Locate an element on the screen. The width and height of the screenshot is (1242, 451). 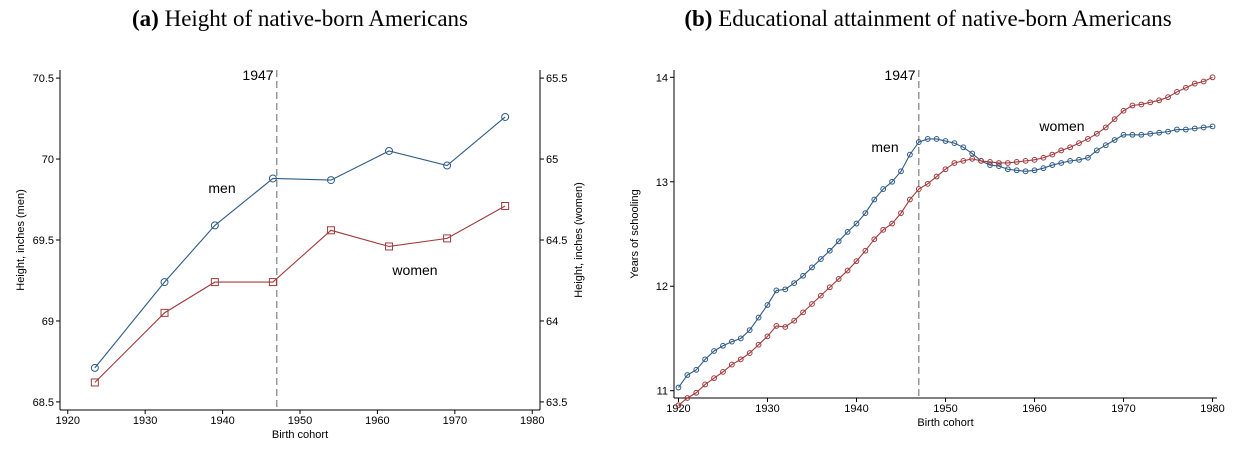
y2-tick-label: 64.5 is located at coordinates (556, 241).